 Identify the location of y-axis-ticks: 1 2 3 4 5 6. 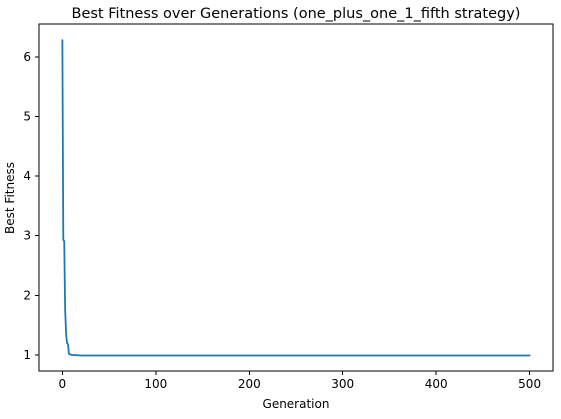
(31, 206).